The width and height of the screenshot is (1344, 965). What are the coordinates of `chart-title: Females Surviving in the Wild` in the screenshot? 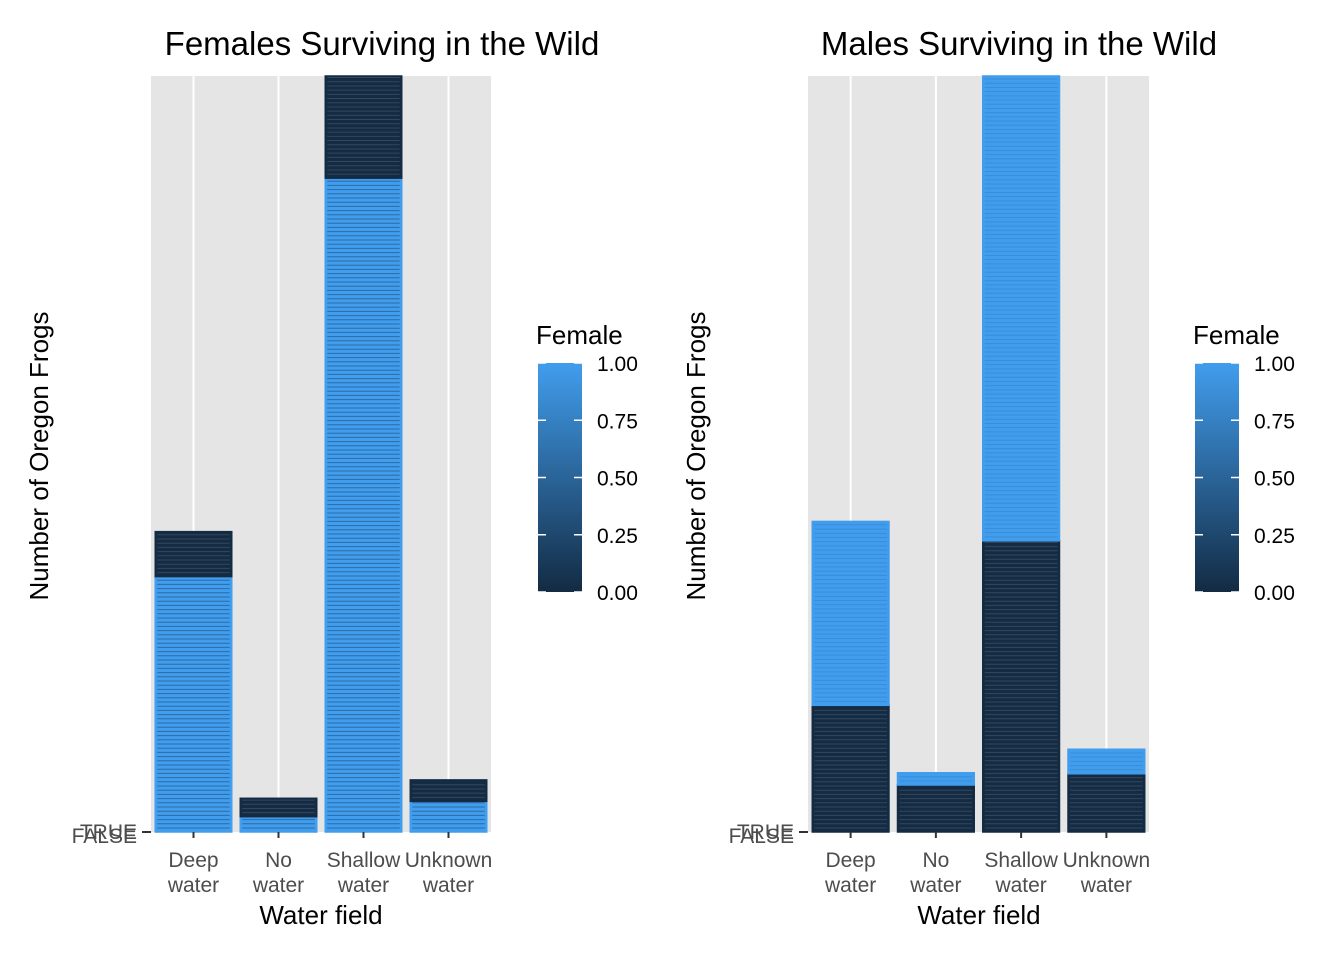 It's located at (382, 43).